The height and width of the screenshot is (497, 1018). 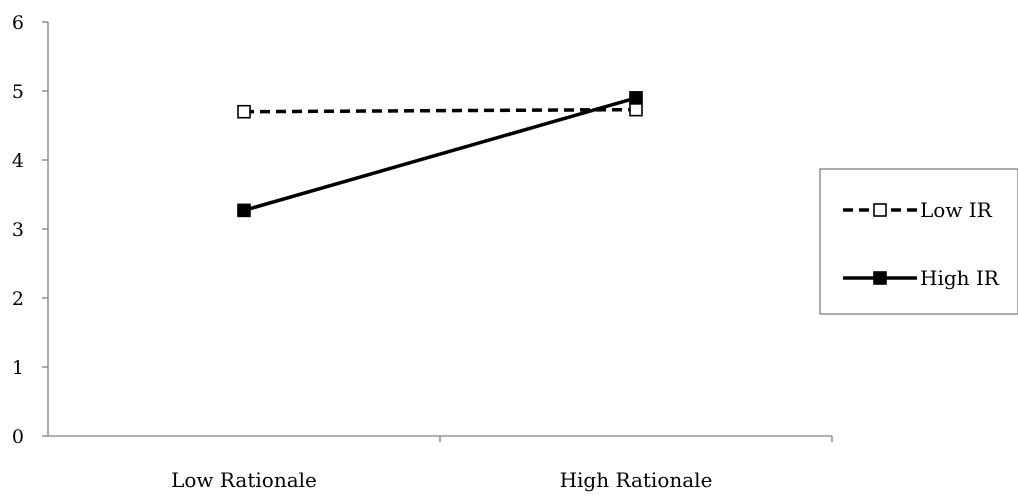 What do you see at coordinates (244, 480) in the screenshot?
I see `x-category-label: Low Rationale` at bounding box center [244, 480].